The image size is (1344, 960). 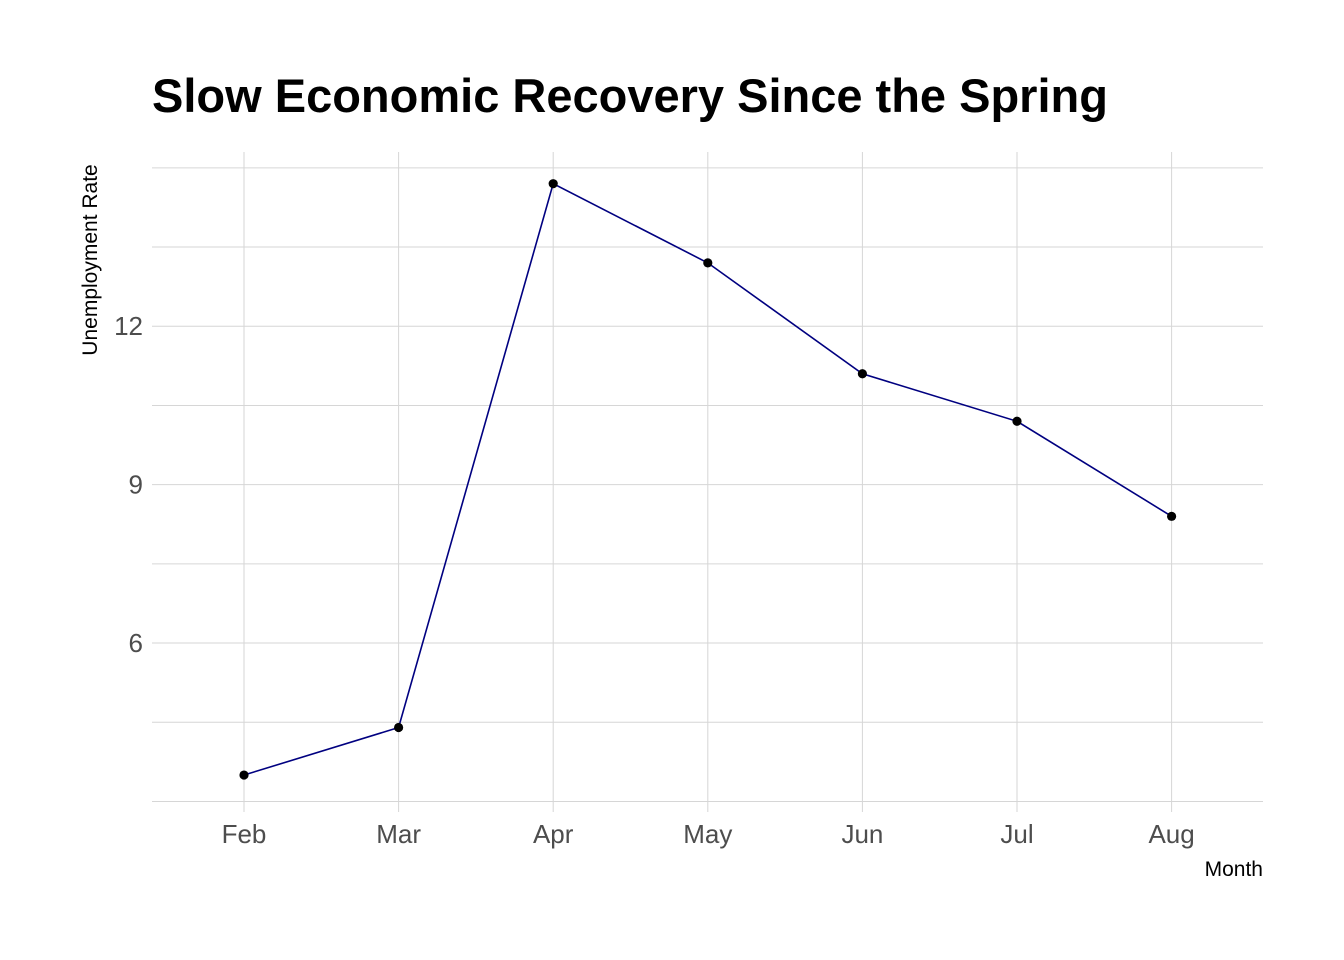 What do you see at coordinates (707, 834) in the screenshot?
I see `x-tick-label: May` at bounding box center [707, 834].